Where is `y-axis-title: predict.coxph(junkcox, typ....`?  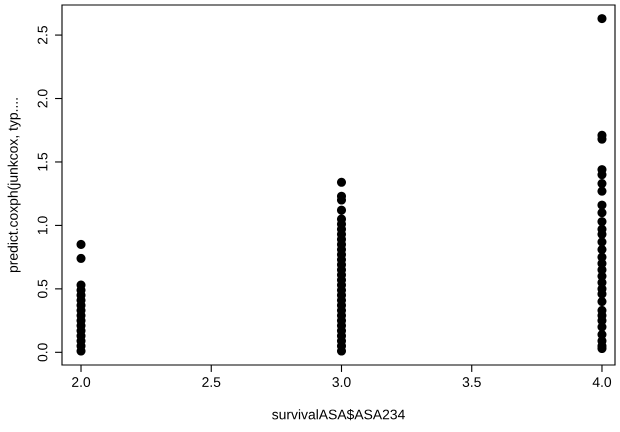
y-axis-title: predict.coxph(junkcox, typ.... is located at coordinates (14, 185).